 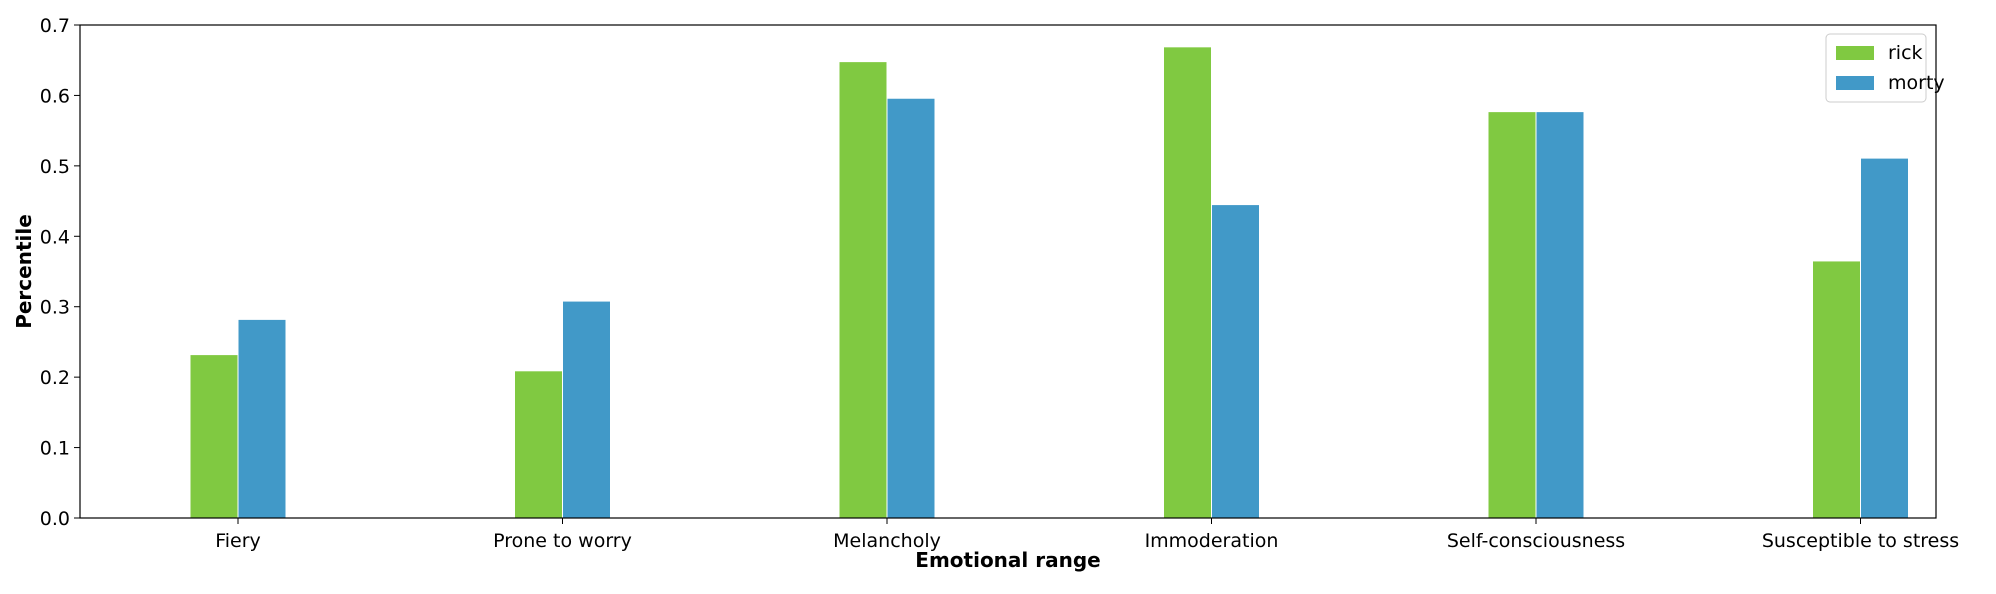 What do you see at coordinates (1860, 541) in the screenshot?
I see `x-tick-label-5: Susceptible to stress` at bounding box center [1860, 541].